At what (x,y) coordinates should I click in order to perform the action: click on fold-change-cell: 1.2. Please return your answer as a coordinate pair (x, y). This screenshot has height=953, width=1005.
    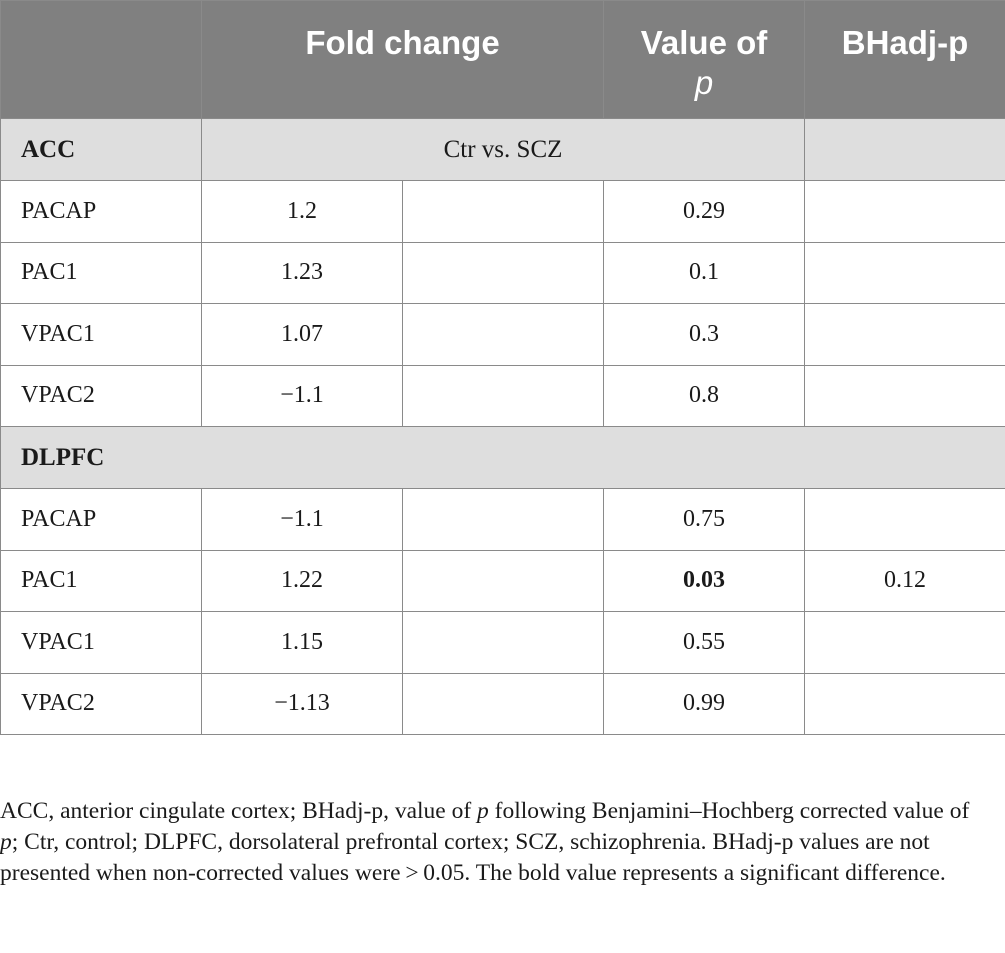
    Looking at the image, I should click on (302, 211).